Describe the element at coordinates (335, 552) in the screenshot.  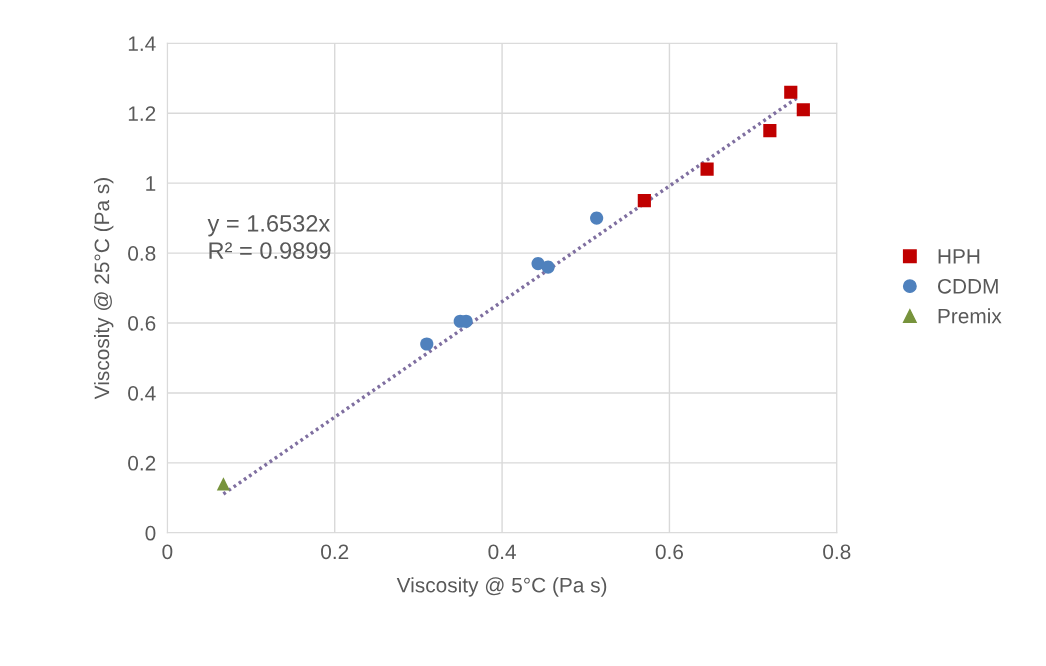
I see `x-tick-label: 0.2` at that location.